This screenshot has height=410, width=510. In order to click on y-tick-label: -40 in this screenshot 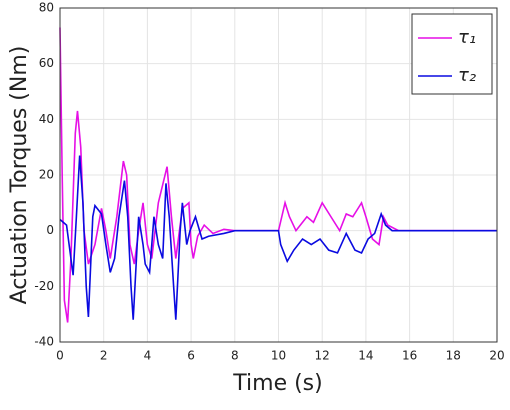, I will do `click(44, 342)`.